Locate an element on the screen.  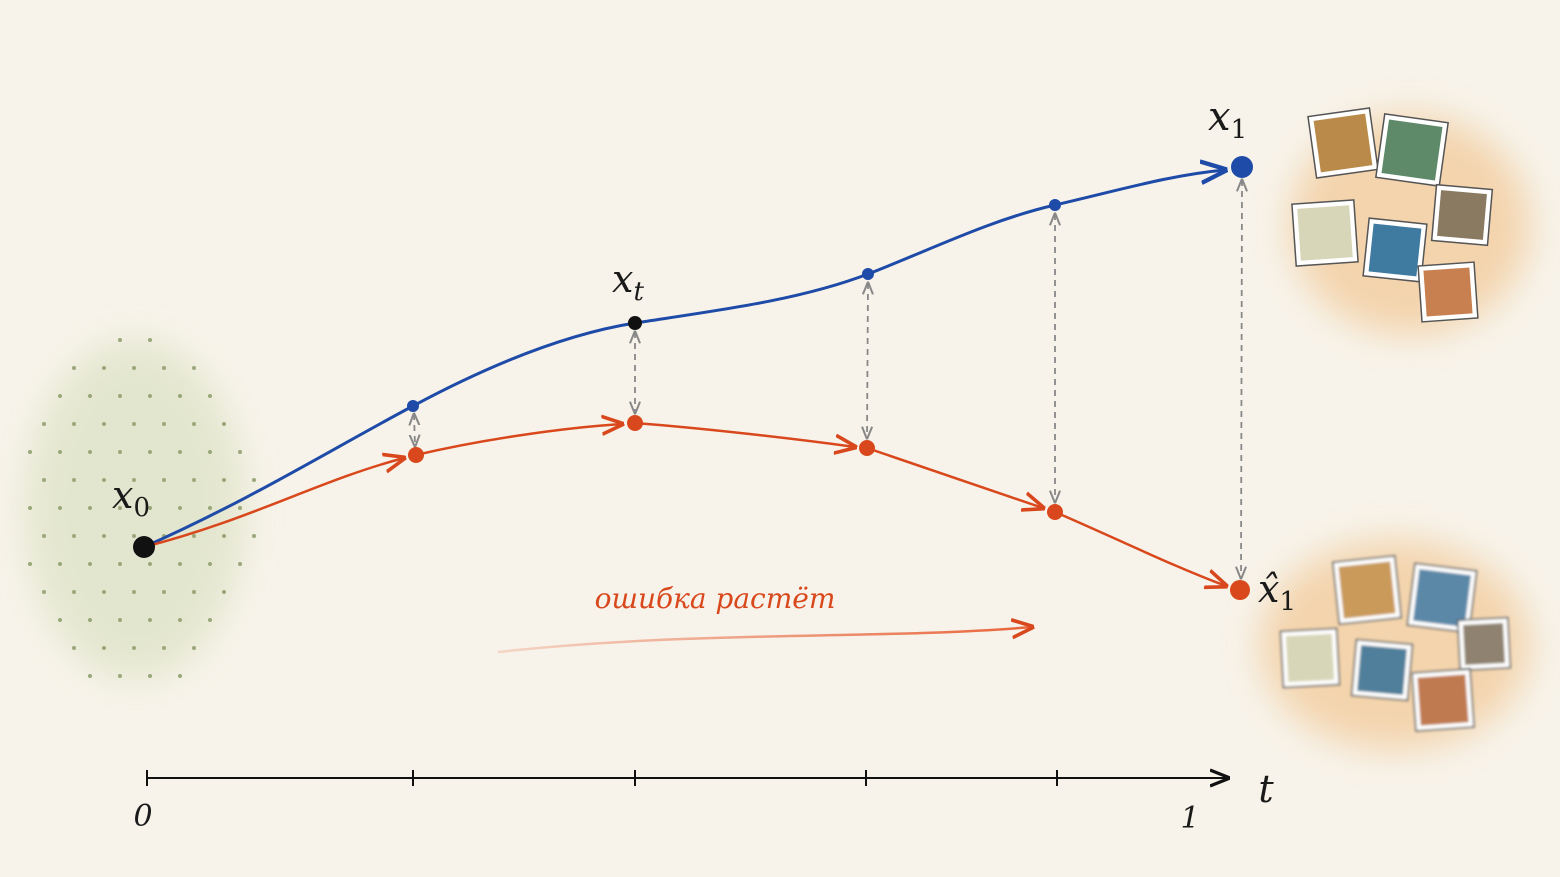
label-x1-hat: x̂1 is located at coordinates (1277, 592).